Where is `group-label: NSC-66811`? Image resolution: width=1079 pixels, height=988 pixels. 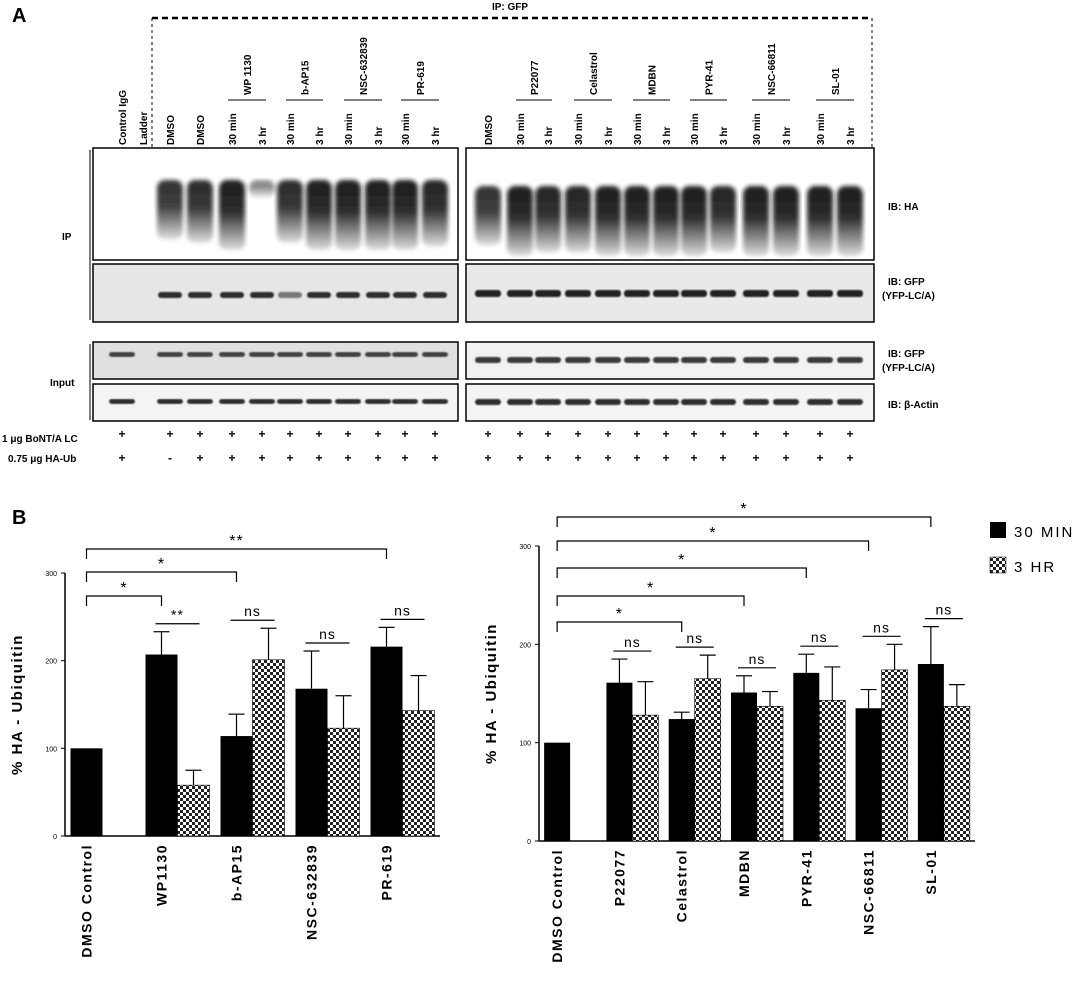
group-label: NSC-66811 is located at coordinates (772, 69).